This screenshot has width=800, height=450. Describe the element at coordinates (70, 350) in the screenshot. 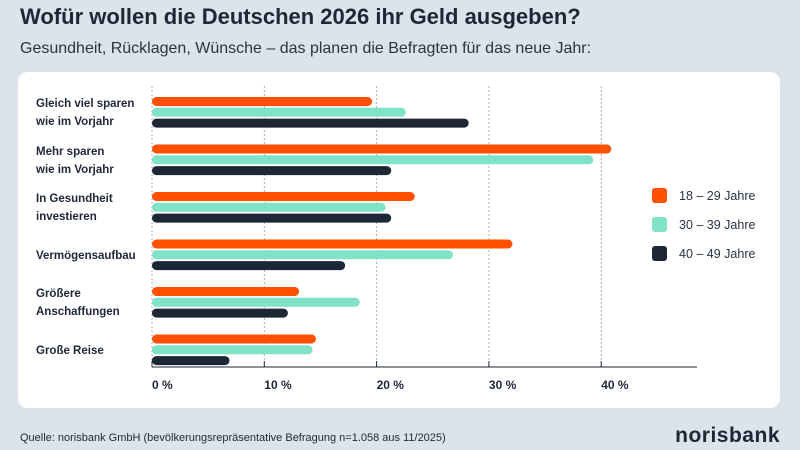

I see `category-label: Große Reise` at that location.